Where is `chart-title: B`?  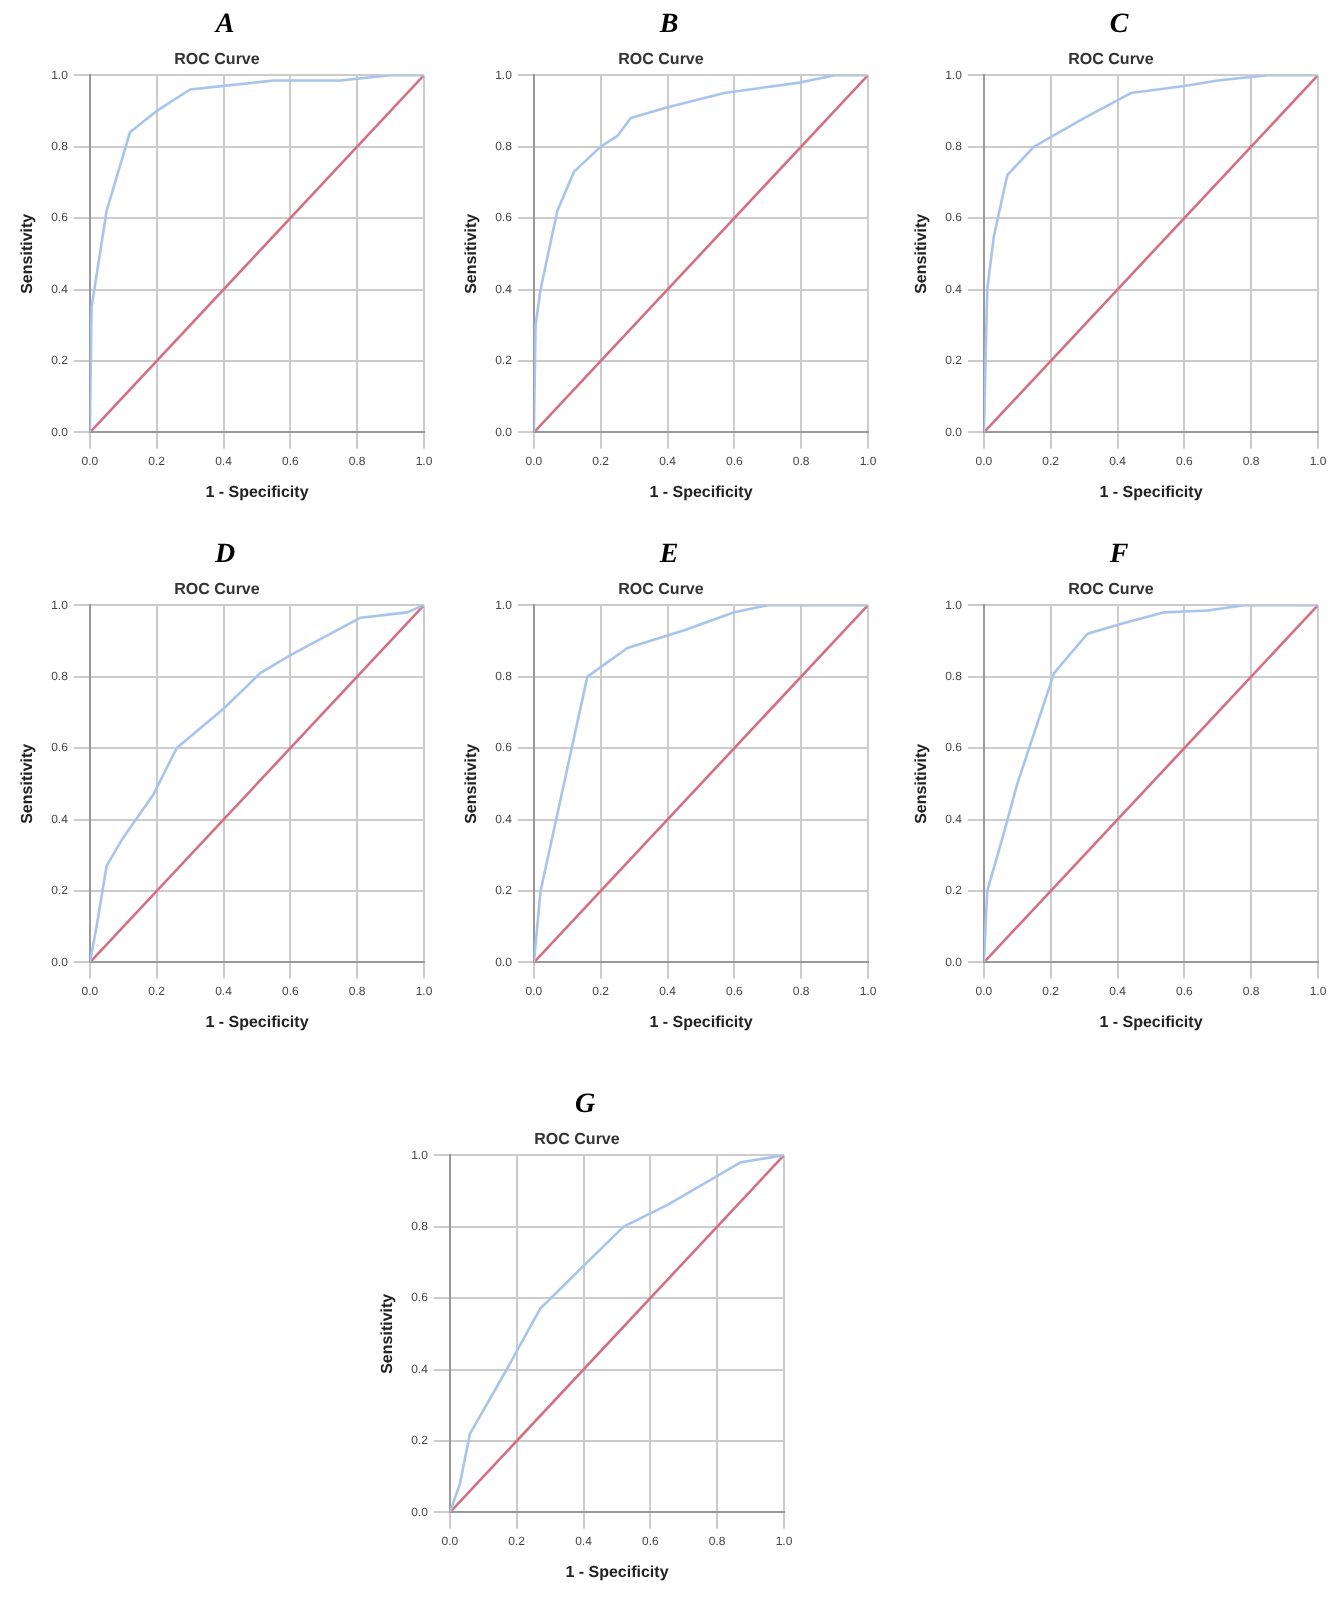 chart-title: B is located at coordinates (669, 26).